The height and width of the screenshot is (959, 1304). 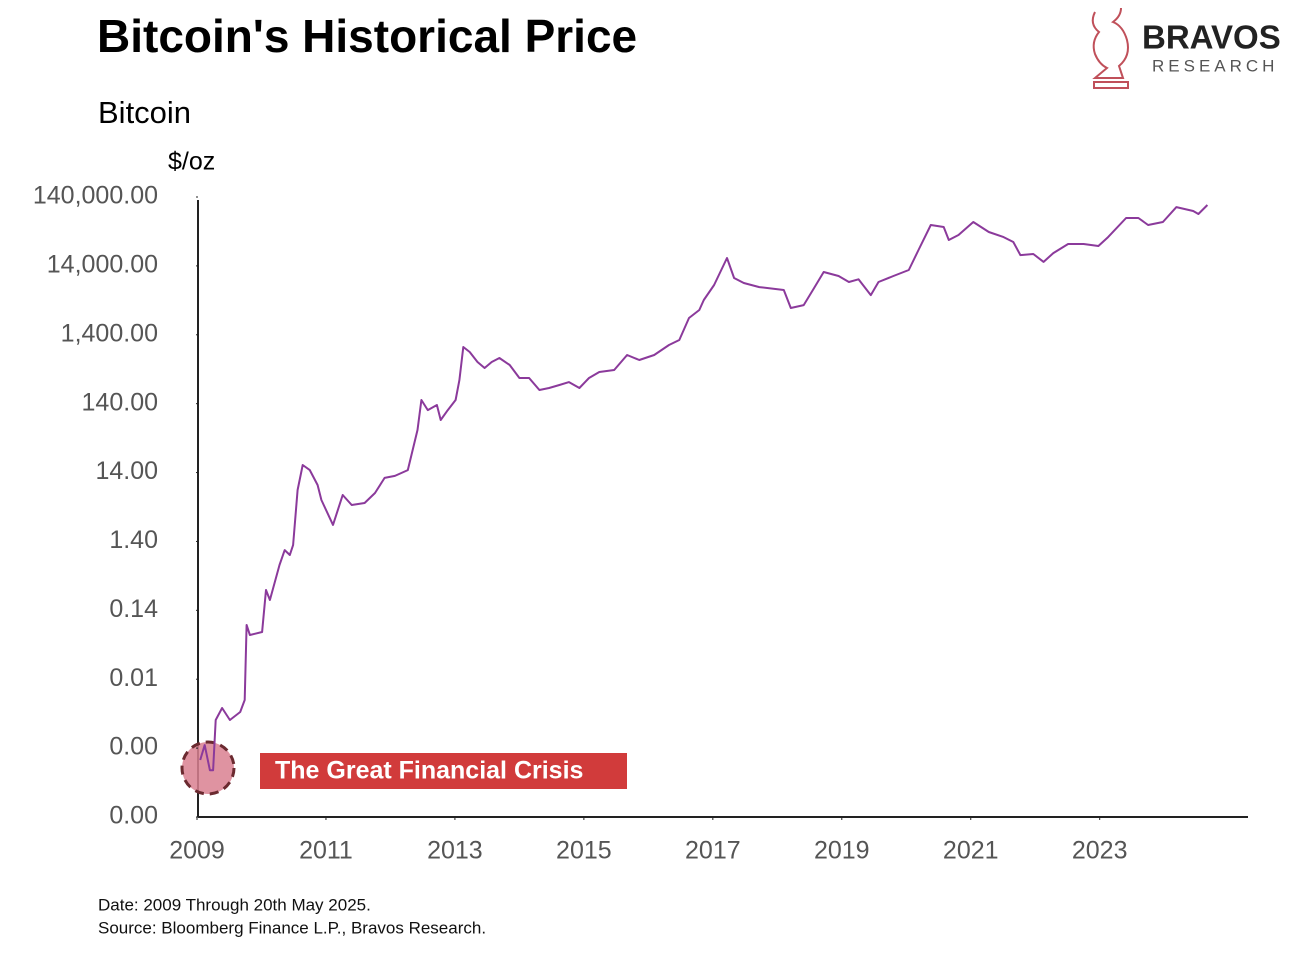 What do you see at coordinates (1100, 851) in the screenshot?
I see `x-tick-label: 2023` at bounding box center [1100, 851].